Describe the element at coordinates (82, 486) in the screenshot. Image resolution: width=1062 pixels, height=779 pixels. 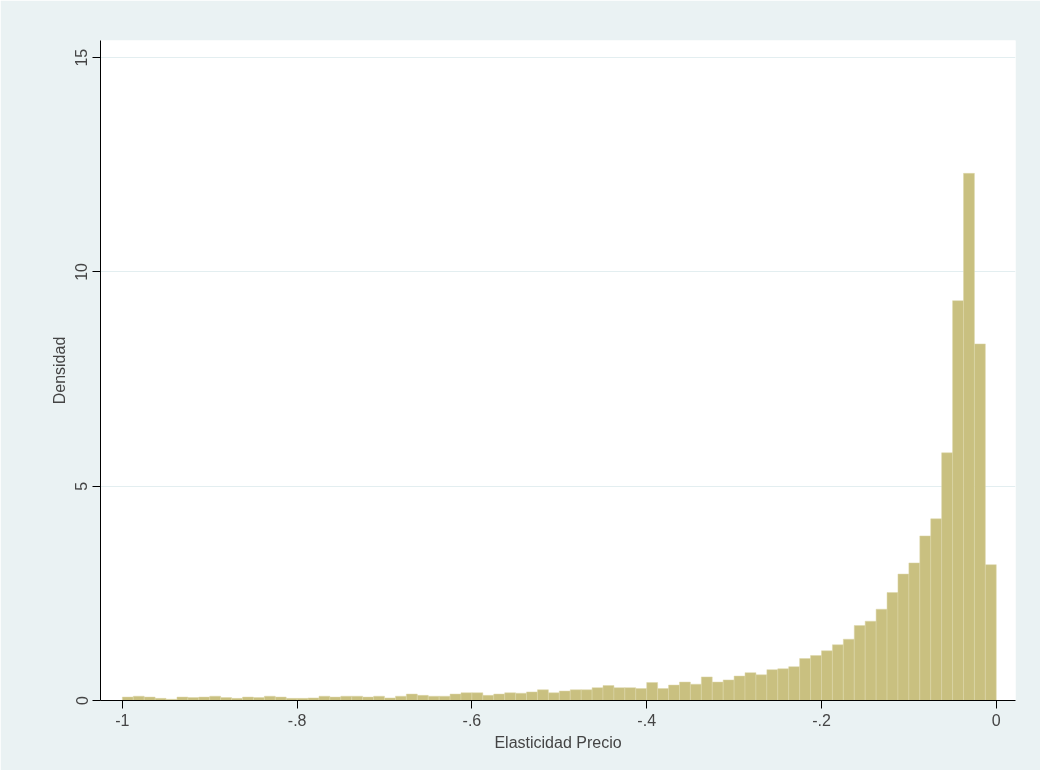
I see `y-tick-label: 5` at that location.